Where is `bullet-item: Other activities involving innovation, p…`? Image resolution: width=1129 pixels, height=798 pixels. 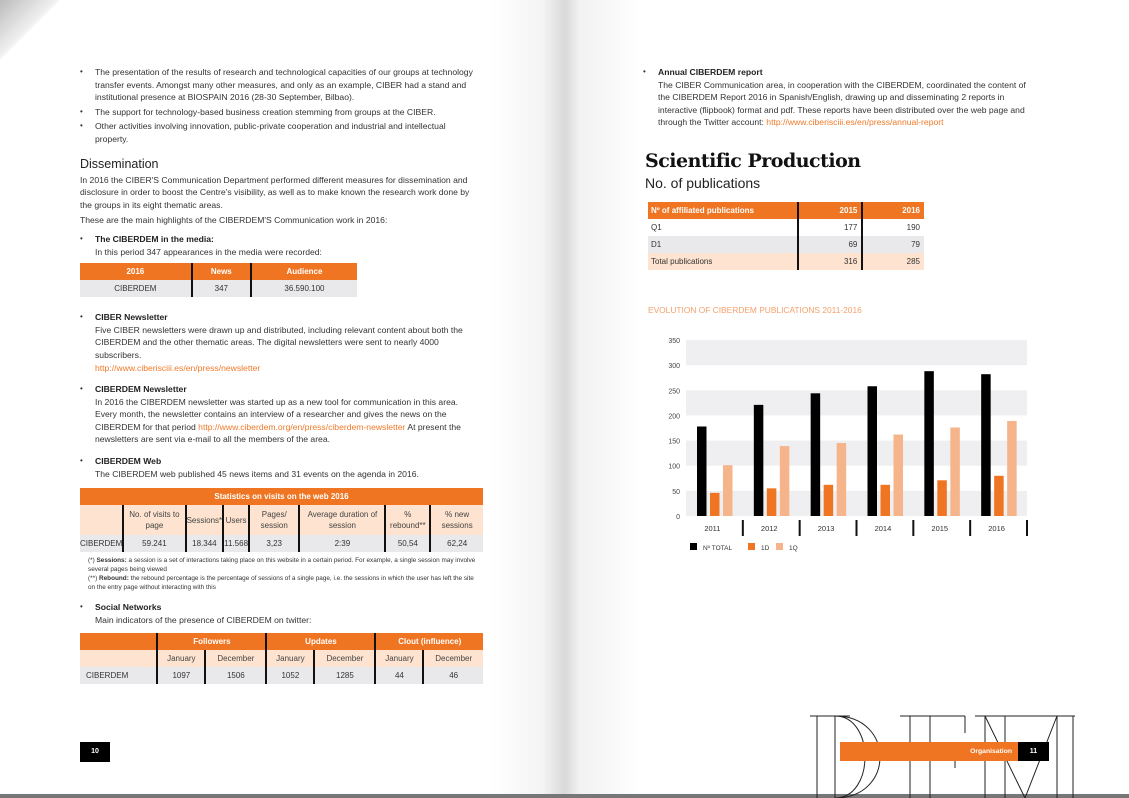 bullet-item: Other activities involving innovation, p… is located at coordinates (280, 132).